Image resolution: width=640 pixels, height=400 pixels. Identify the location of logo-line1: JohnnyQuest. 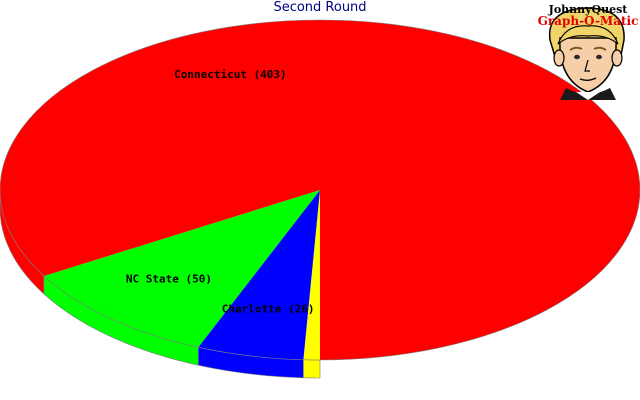
(588, 9).